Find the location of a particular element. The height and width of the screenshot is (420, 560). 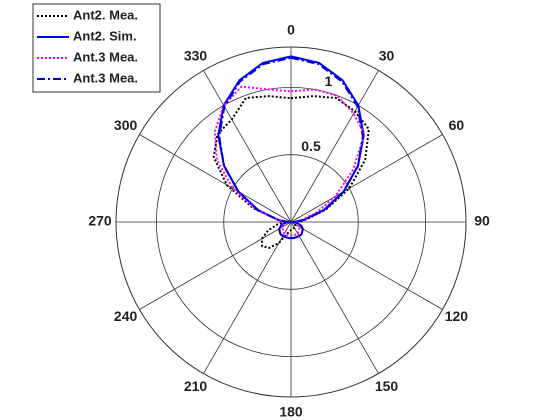

theta-tick-label: 0 is located at coordinates (291, 30).